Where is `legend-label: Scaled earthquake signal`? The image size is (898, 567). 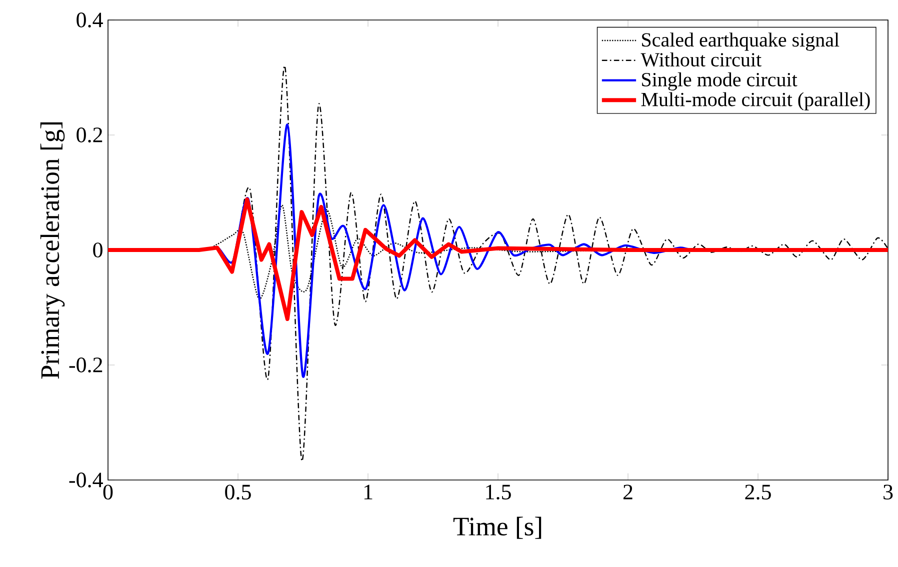
legend-label: Scaled earthquake signal is located at coordinates (741, 41).